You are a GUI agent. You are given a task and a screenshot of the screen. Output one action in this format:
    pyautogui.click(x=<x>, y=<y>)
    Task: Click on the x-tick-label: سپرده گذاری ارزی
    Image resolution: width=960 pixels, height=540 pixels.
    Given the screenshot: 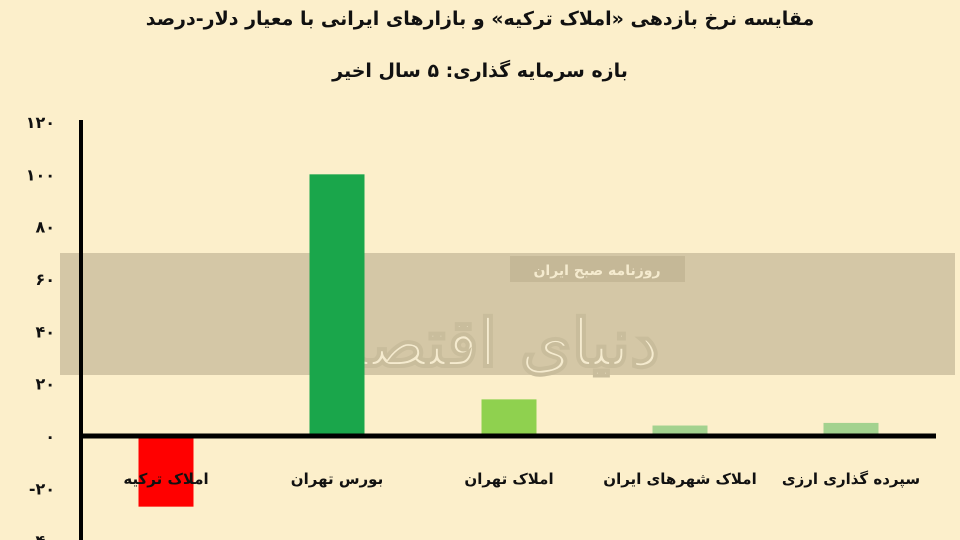 What is the action you would take?
    pyautogui.click(x=851, y=479)
    